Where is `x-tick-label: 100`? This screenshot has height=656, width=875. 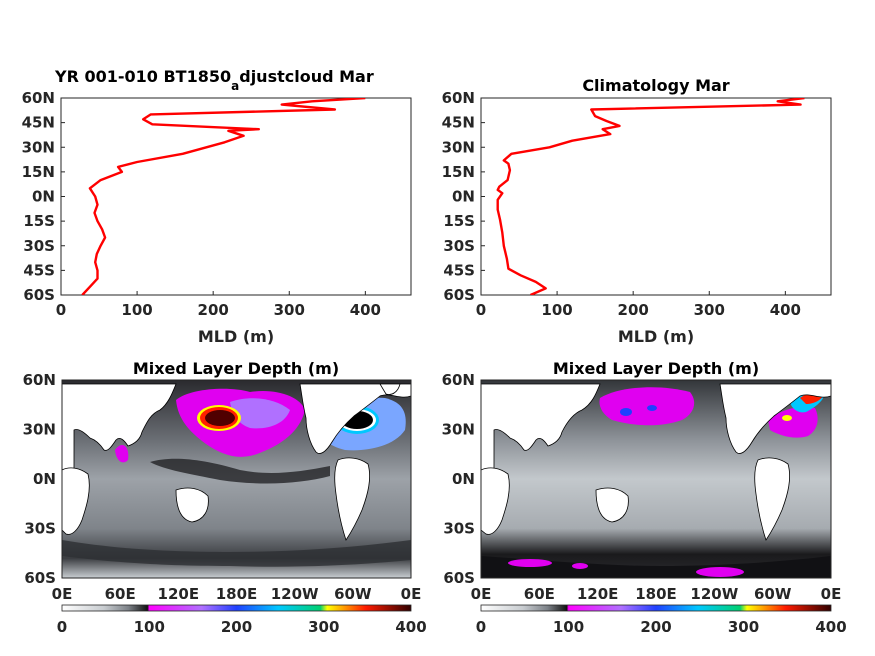 x-tick-label: 100 is located at coordinates (556, 310).